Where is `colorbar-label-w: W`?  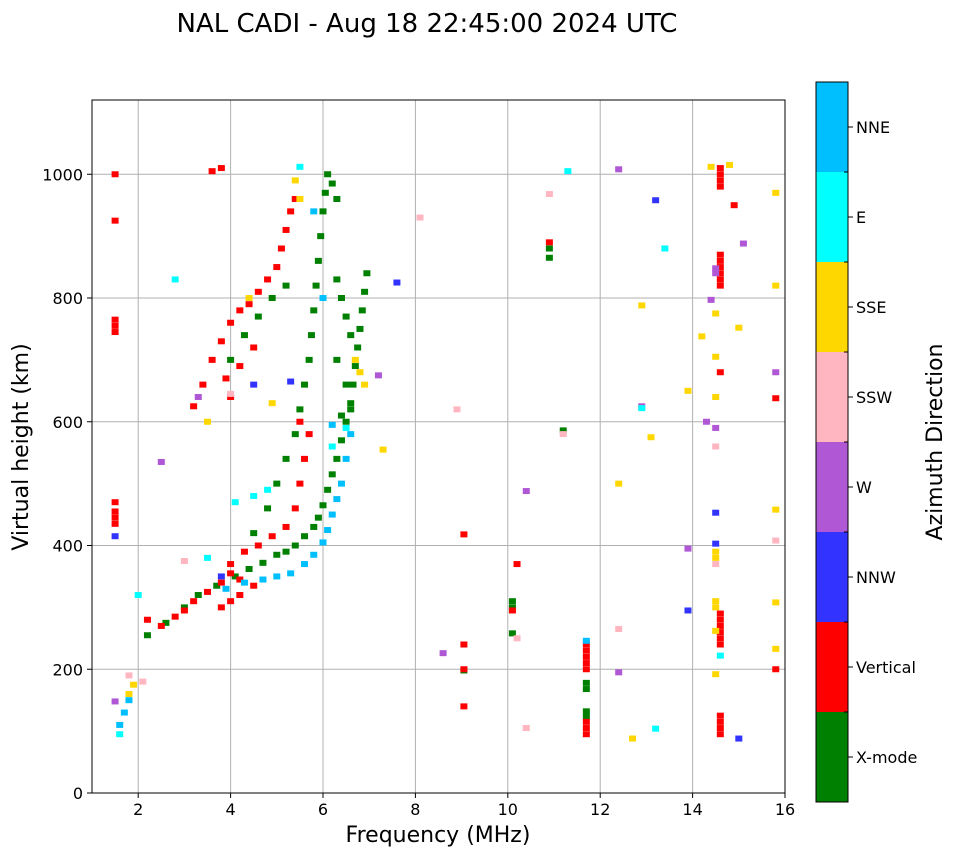 colorbar-label-w: W is located at coordinates (864, 487).